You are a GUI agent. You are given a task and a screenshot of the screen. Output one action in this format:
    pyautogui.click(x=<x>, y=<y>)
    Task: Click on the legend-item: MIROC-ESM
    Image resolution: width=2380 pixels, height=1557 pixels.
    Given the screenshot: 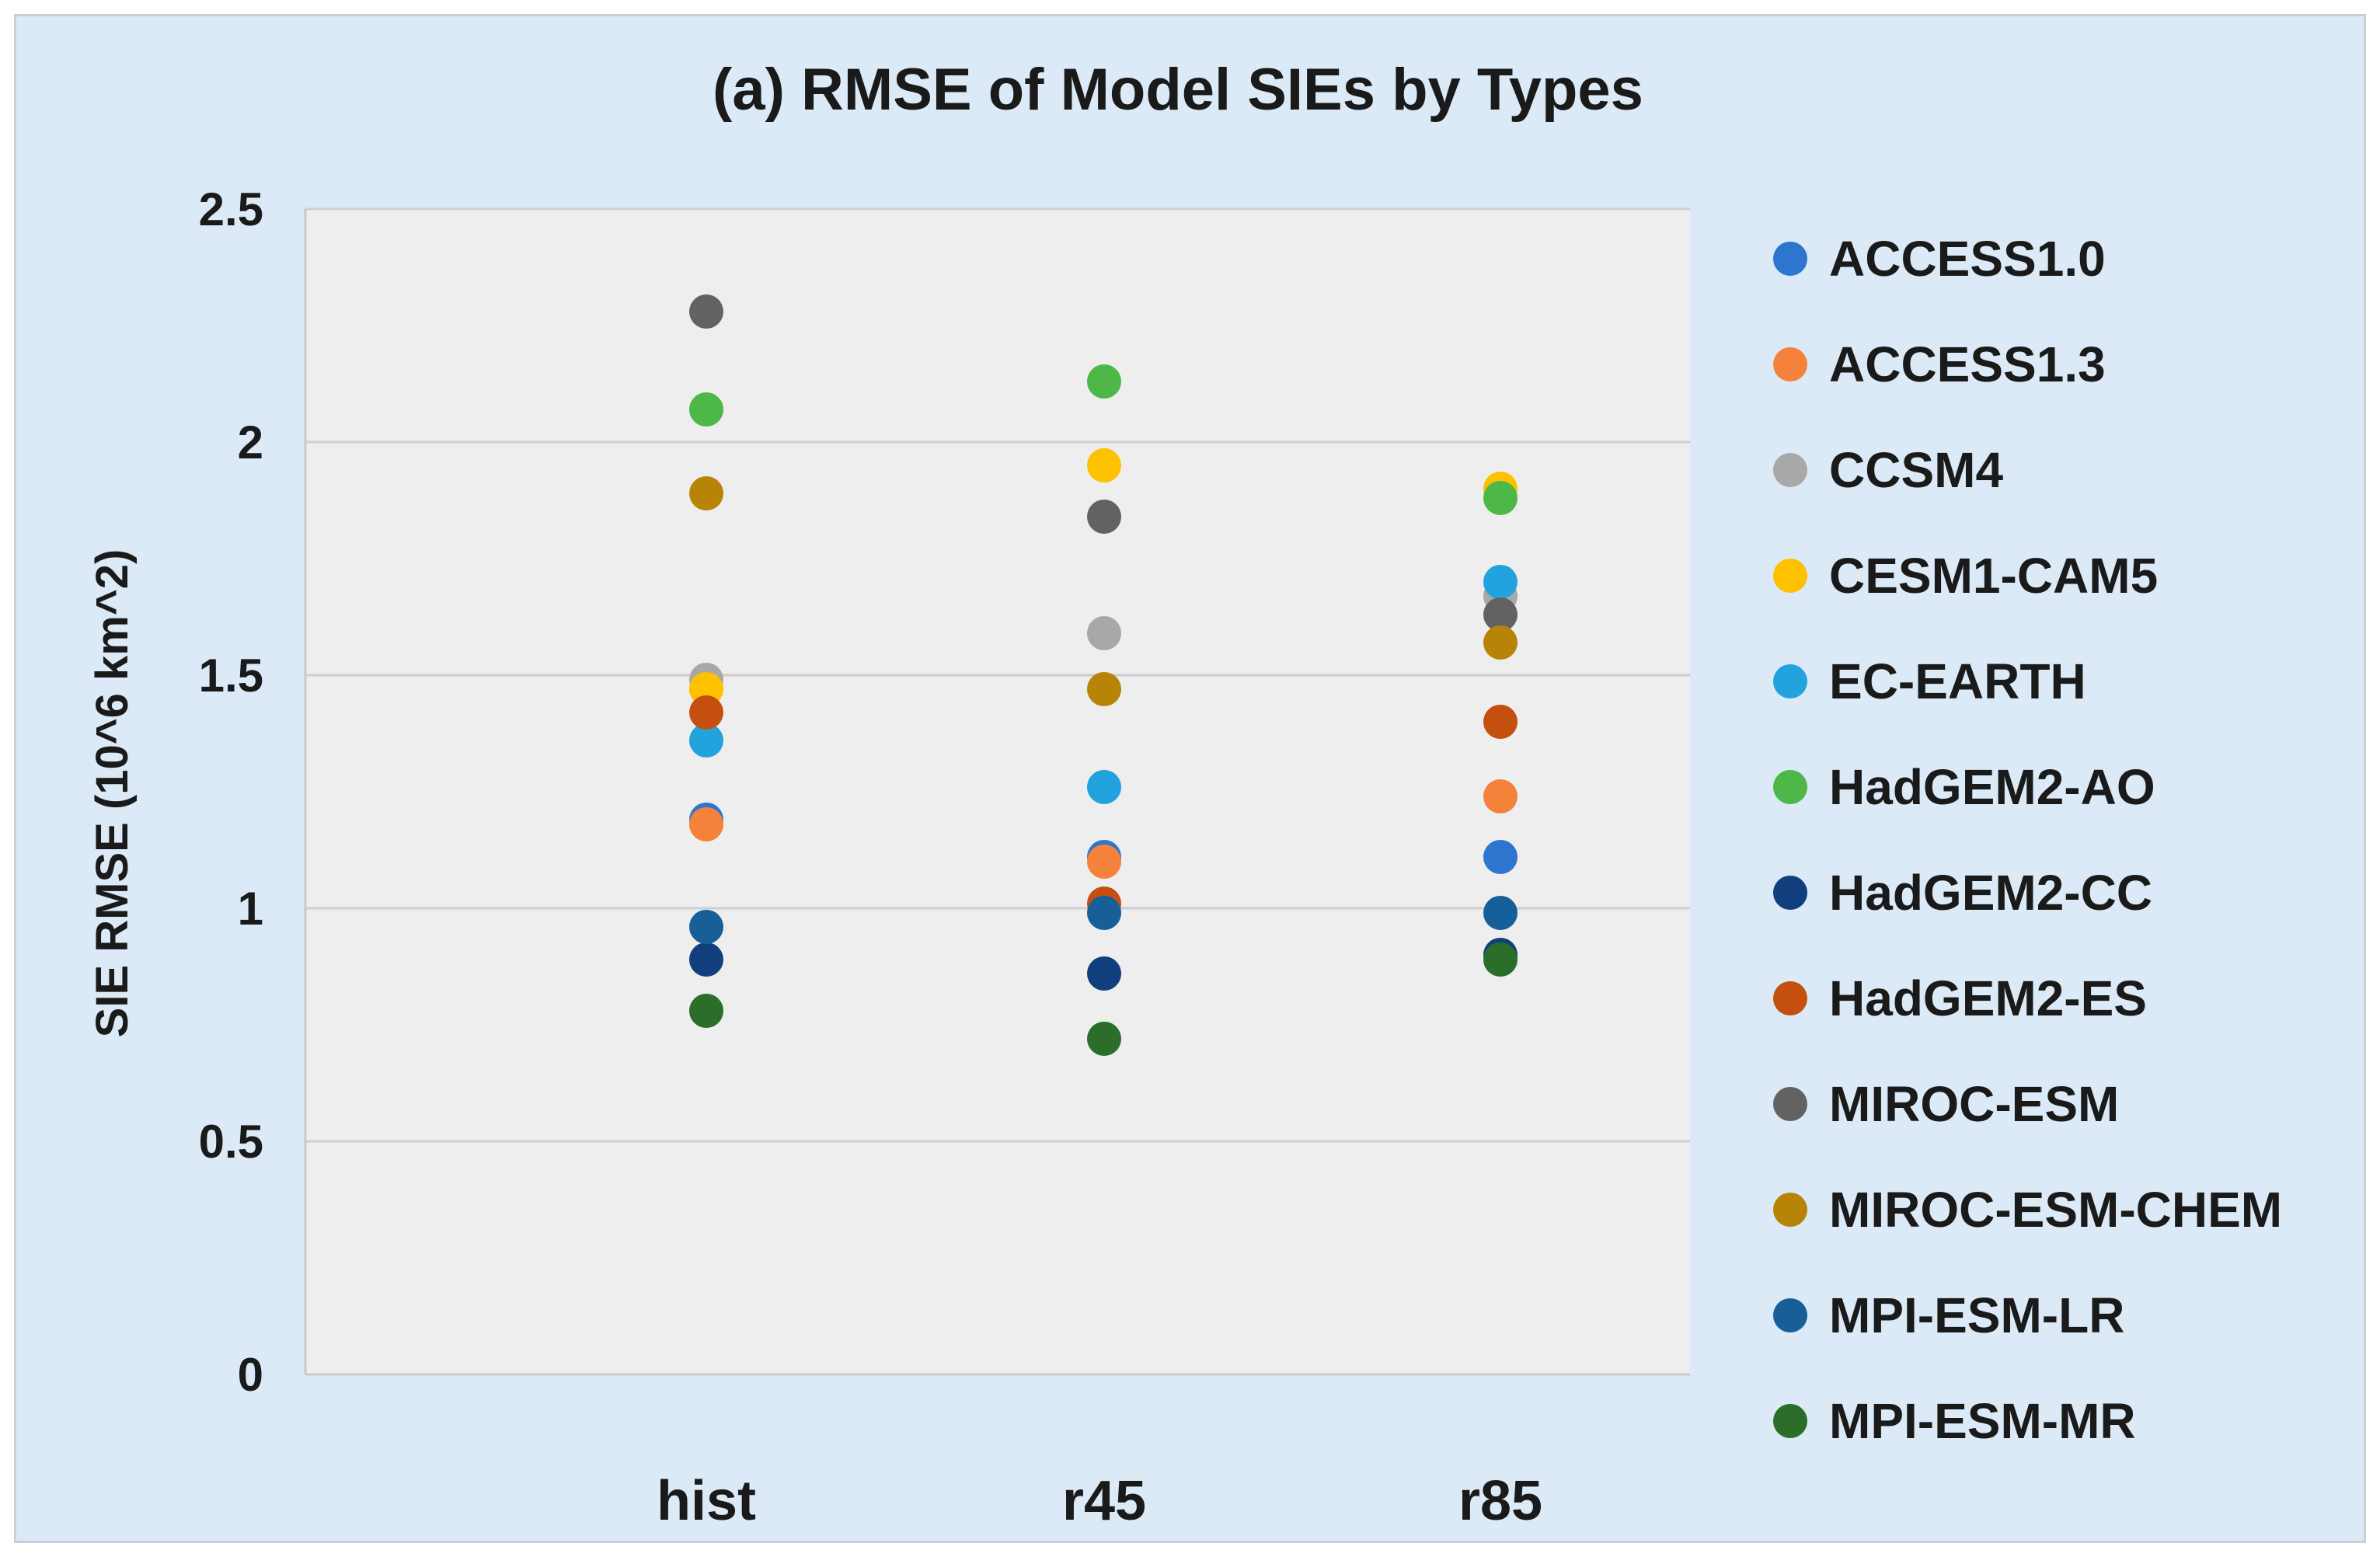 What is the action you would take?
    pyautogui.click(x=1946, y=1104)
    